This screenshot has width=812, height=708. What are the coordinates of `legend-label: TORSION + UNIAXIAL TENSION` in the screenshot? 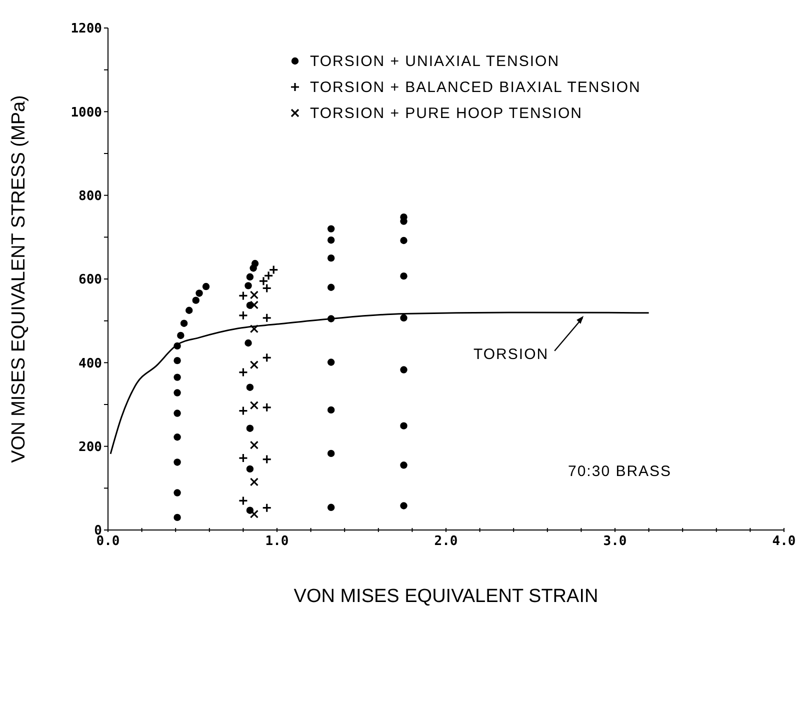 It's located at (435, 61).